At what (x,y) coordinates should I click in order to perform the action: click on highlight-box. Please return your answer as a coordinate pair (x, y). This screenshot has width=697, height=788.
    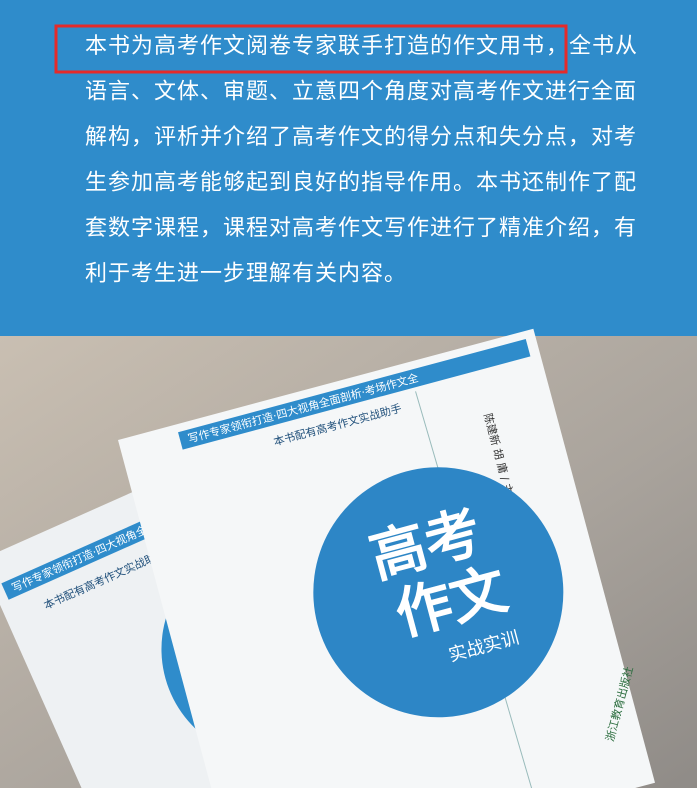
    Looking at the image, I should click on (311, 49).